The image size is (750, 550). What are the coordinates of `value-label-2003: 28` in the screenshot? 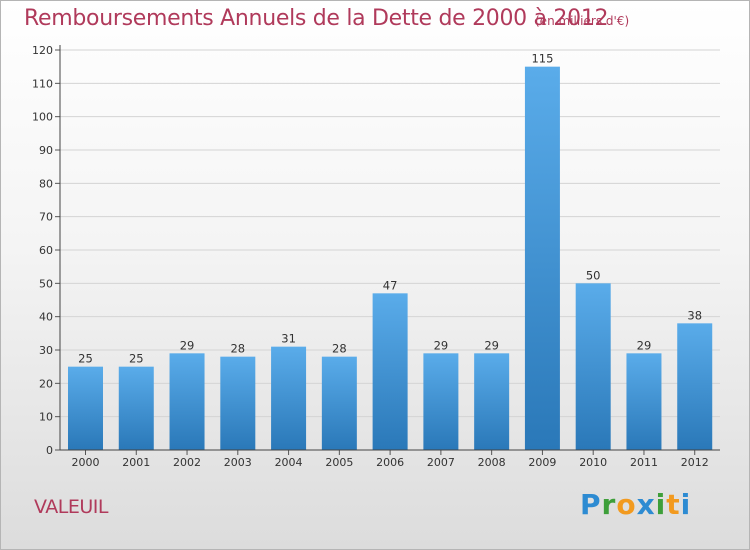 It's located at (237, 349).